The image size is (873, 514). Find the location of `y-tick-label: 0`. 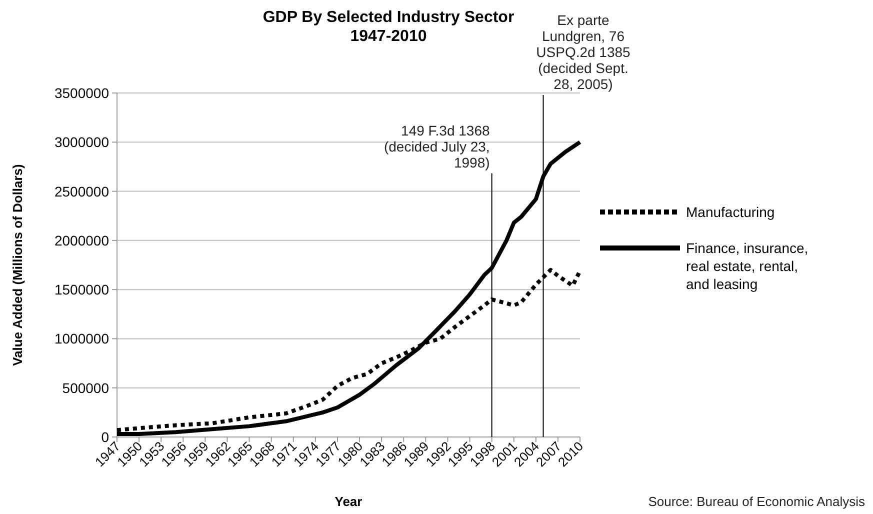

y-tick-label: 0 is located at coordinates (105, 437).